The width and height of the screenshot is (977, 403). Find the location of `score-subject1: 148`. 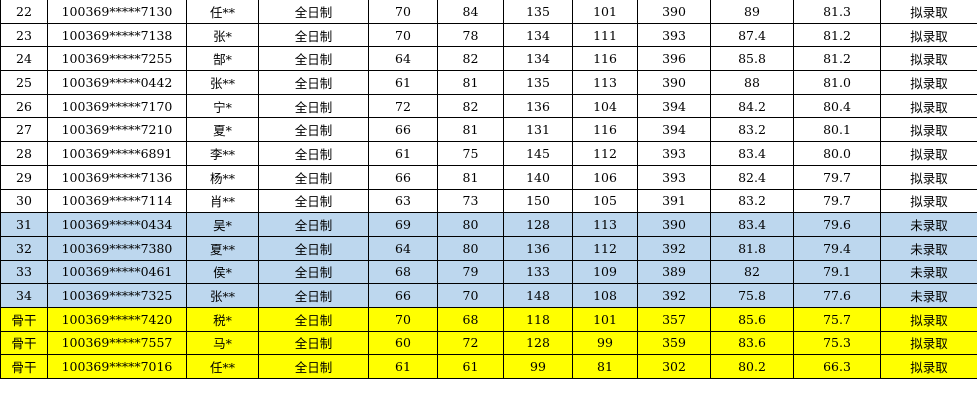

score-subject1: 148 is located at coordinates (538, 295).